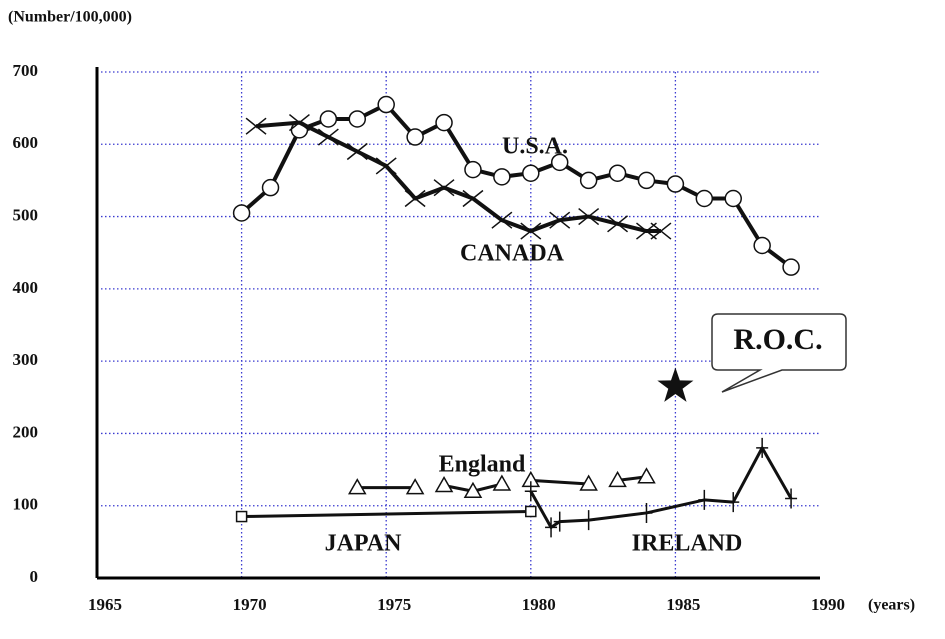 The width and height of the screenshot is (945, 639). What do you see at coordinates (34, 576) in the screenshot?
I see `y-tick-label: 0` at bounding box center [34, 576].